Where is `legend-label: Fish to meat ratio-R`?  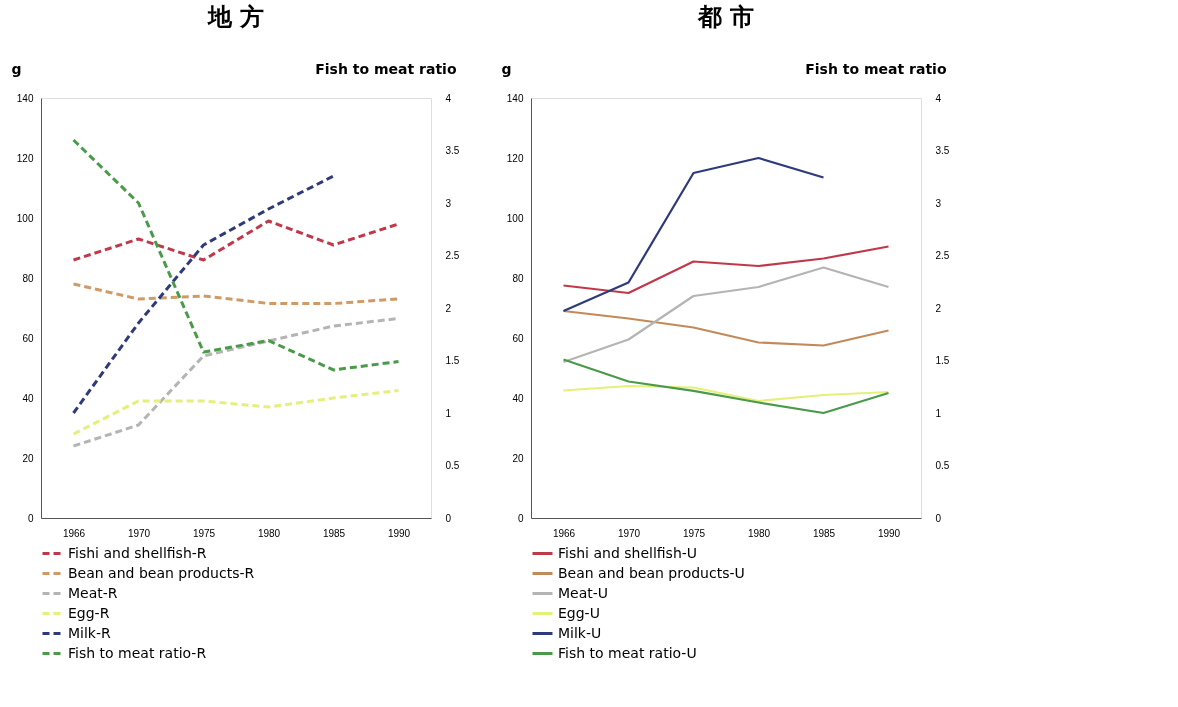 legend-label: Fish to meat ratio-R is located at coordinates (137, 652).